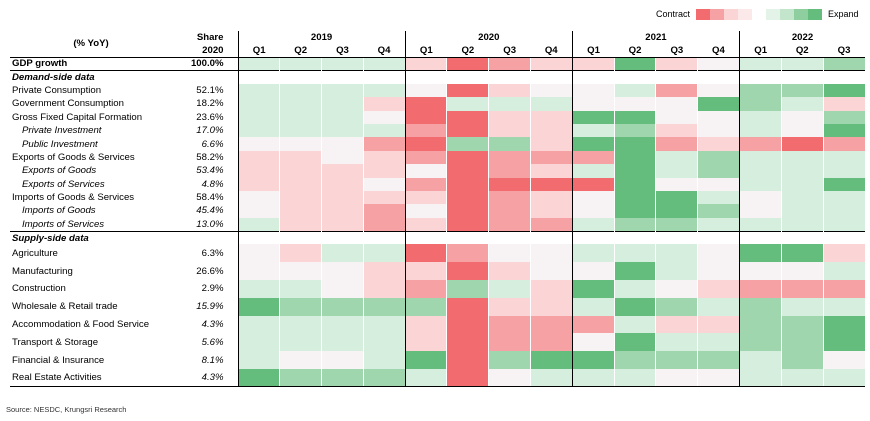 This screenshot has height=421, width=870. I want to click on share-value: 8.1%, so click(212, 360).